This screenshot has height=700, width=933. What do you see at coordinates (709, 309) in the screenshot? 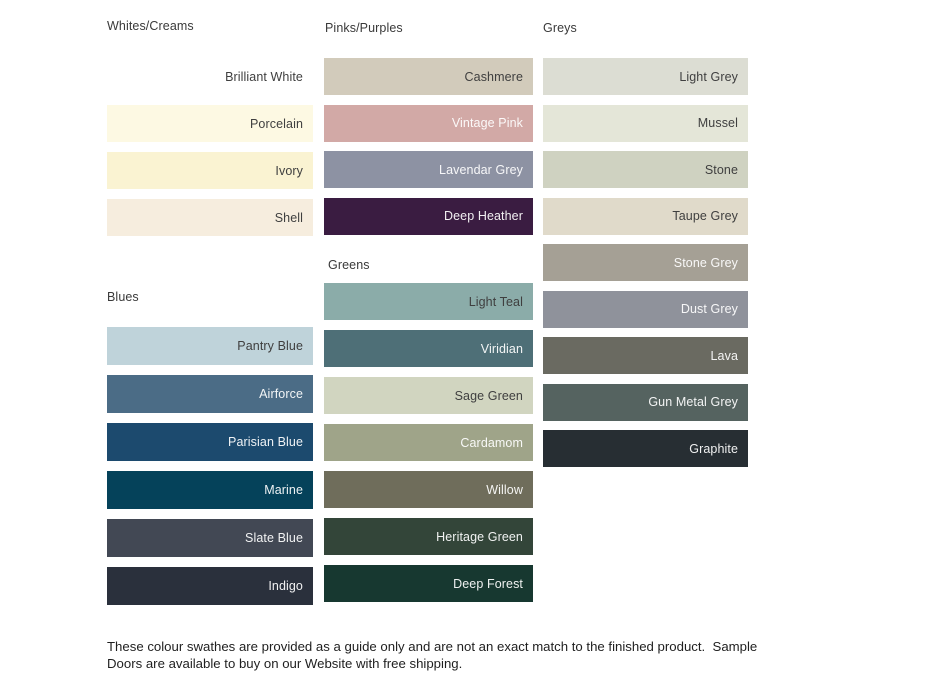
I see `color-swatch-label: Dust Grey` at bounding box center [709, 309].